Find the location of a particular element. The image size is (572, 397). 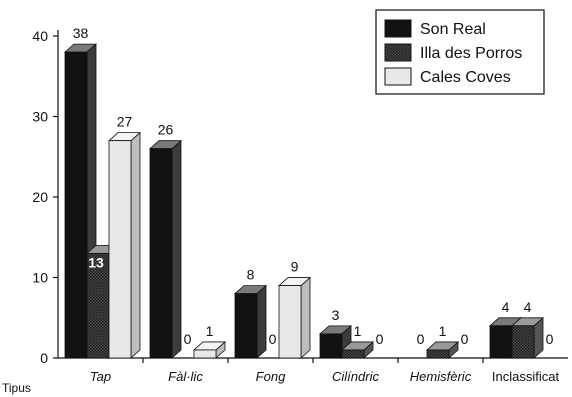

legend-entry: Son Real is located at coordinates (435, 28).